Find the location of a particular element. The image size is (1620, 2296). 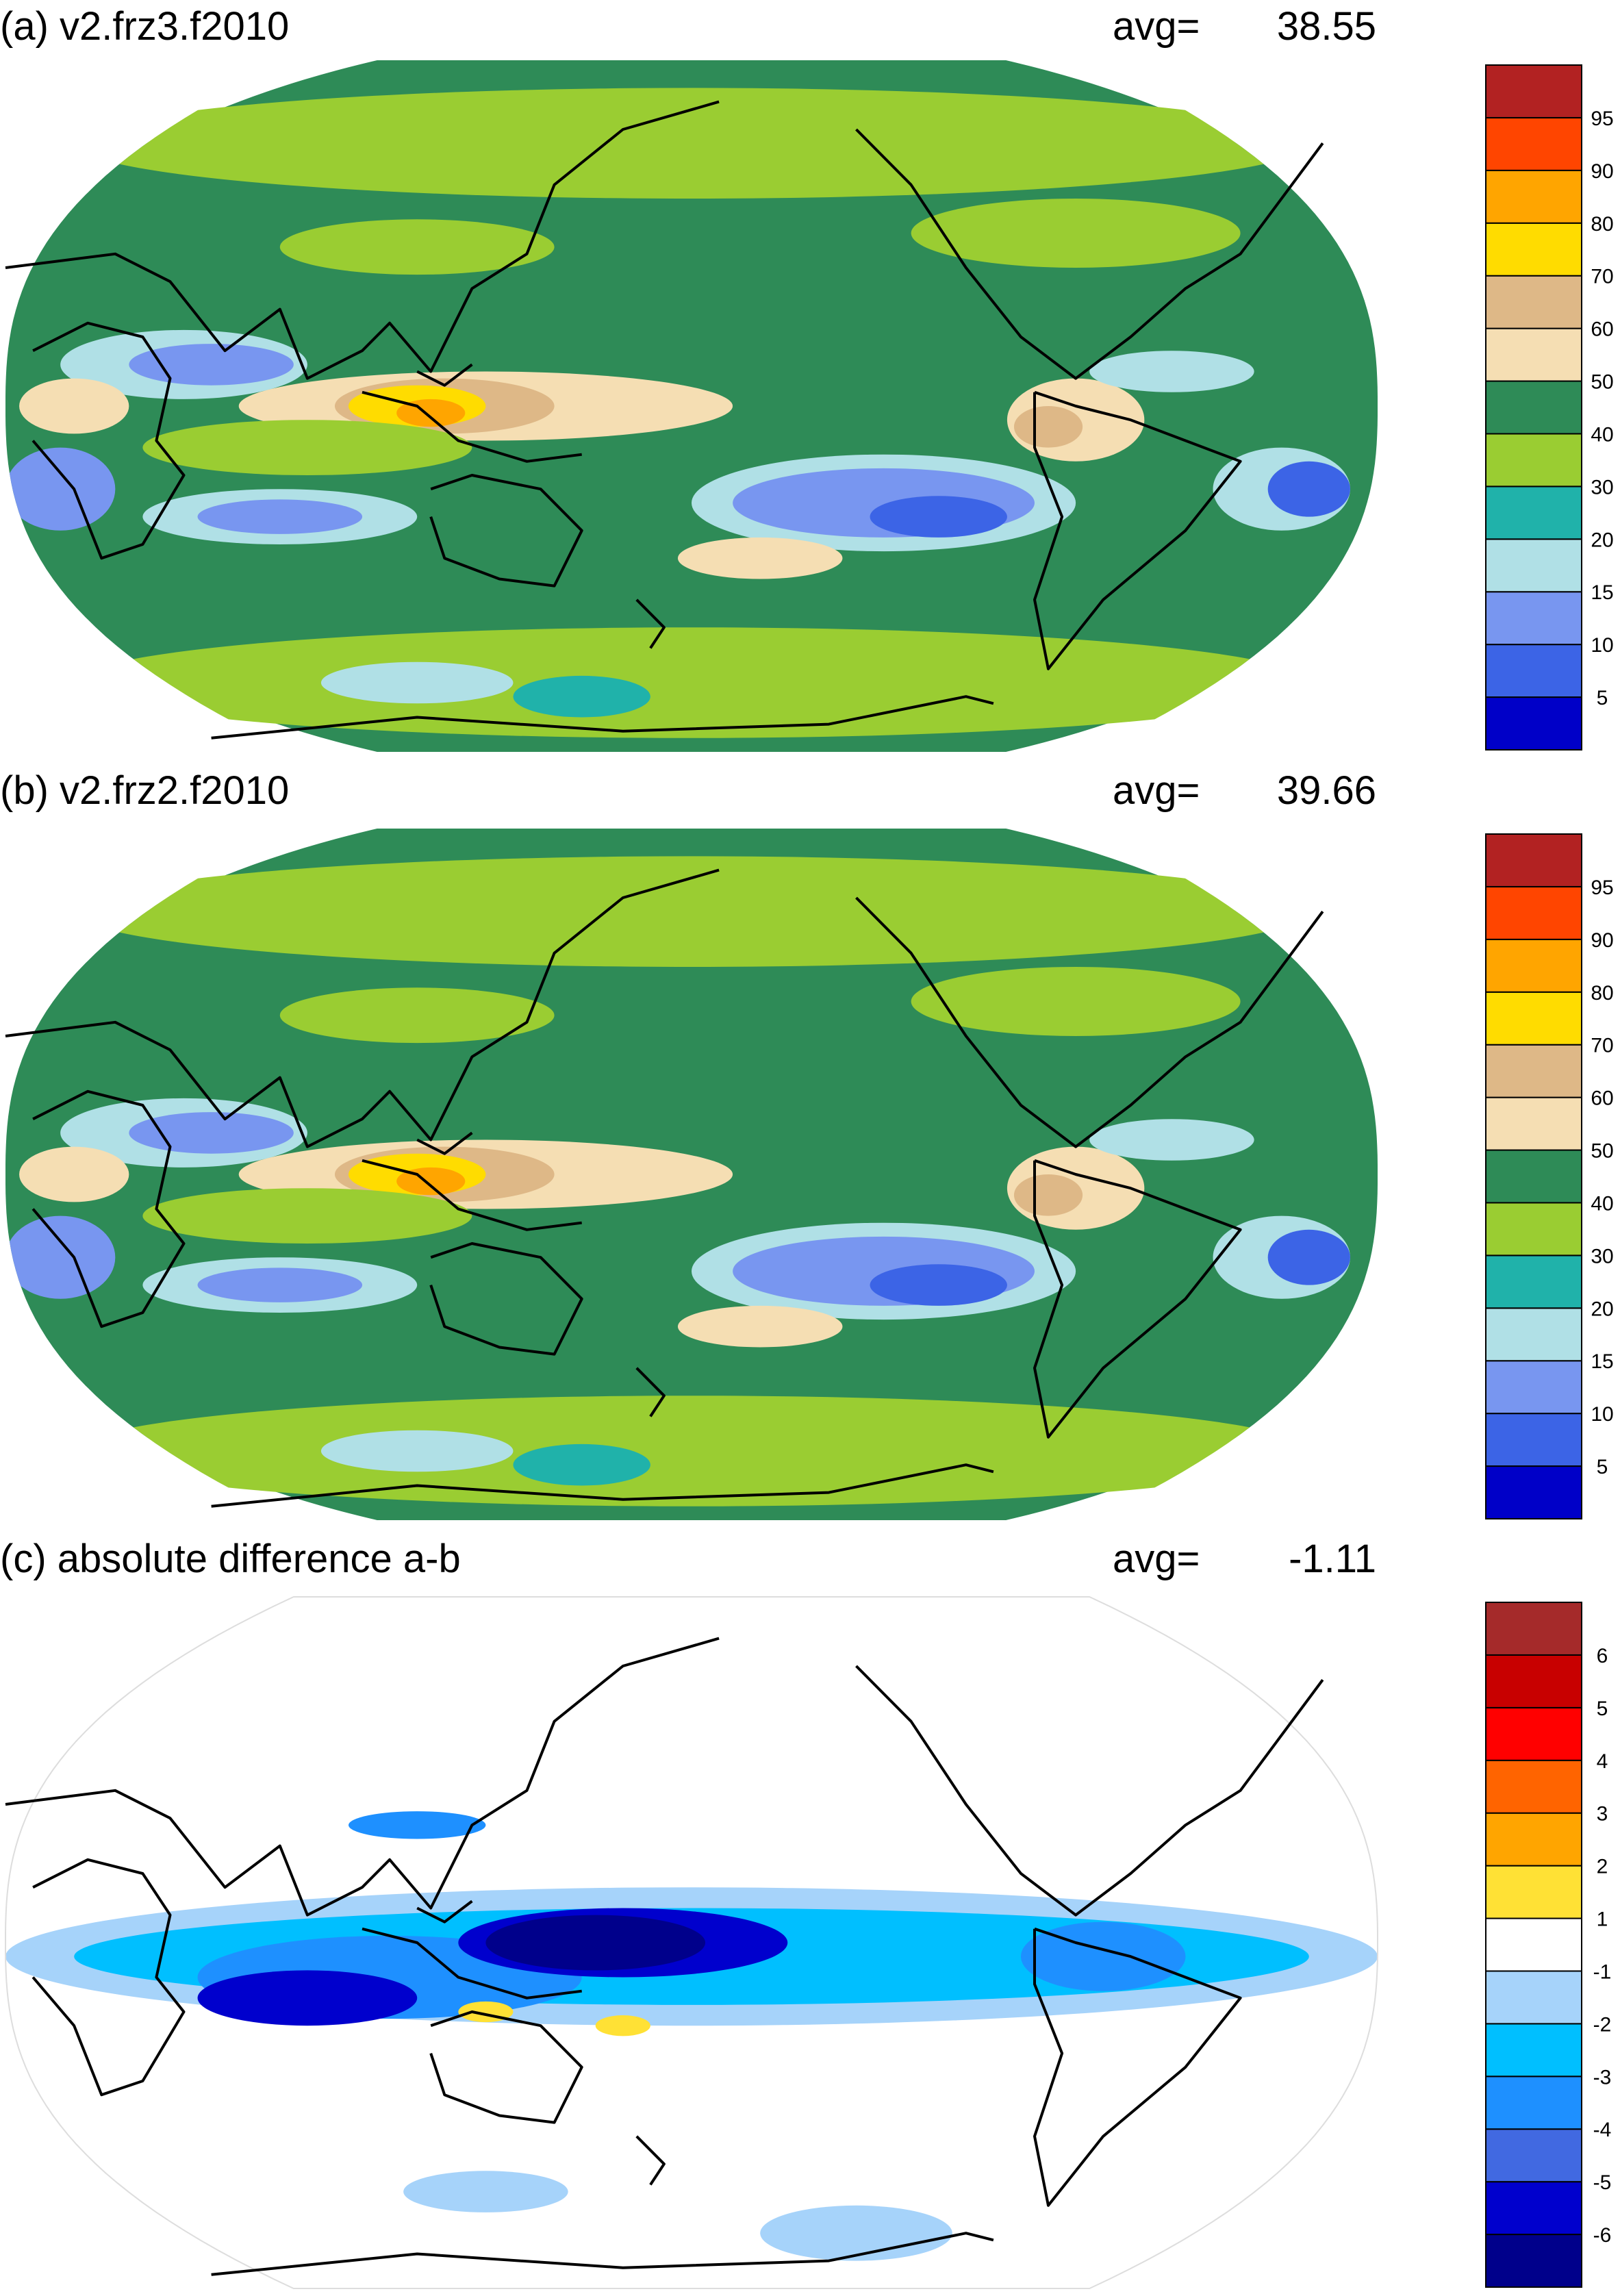

panel-a-title: (a) v2.frz3.f2010 is located at coordinates (144, 26).